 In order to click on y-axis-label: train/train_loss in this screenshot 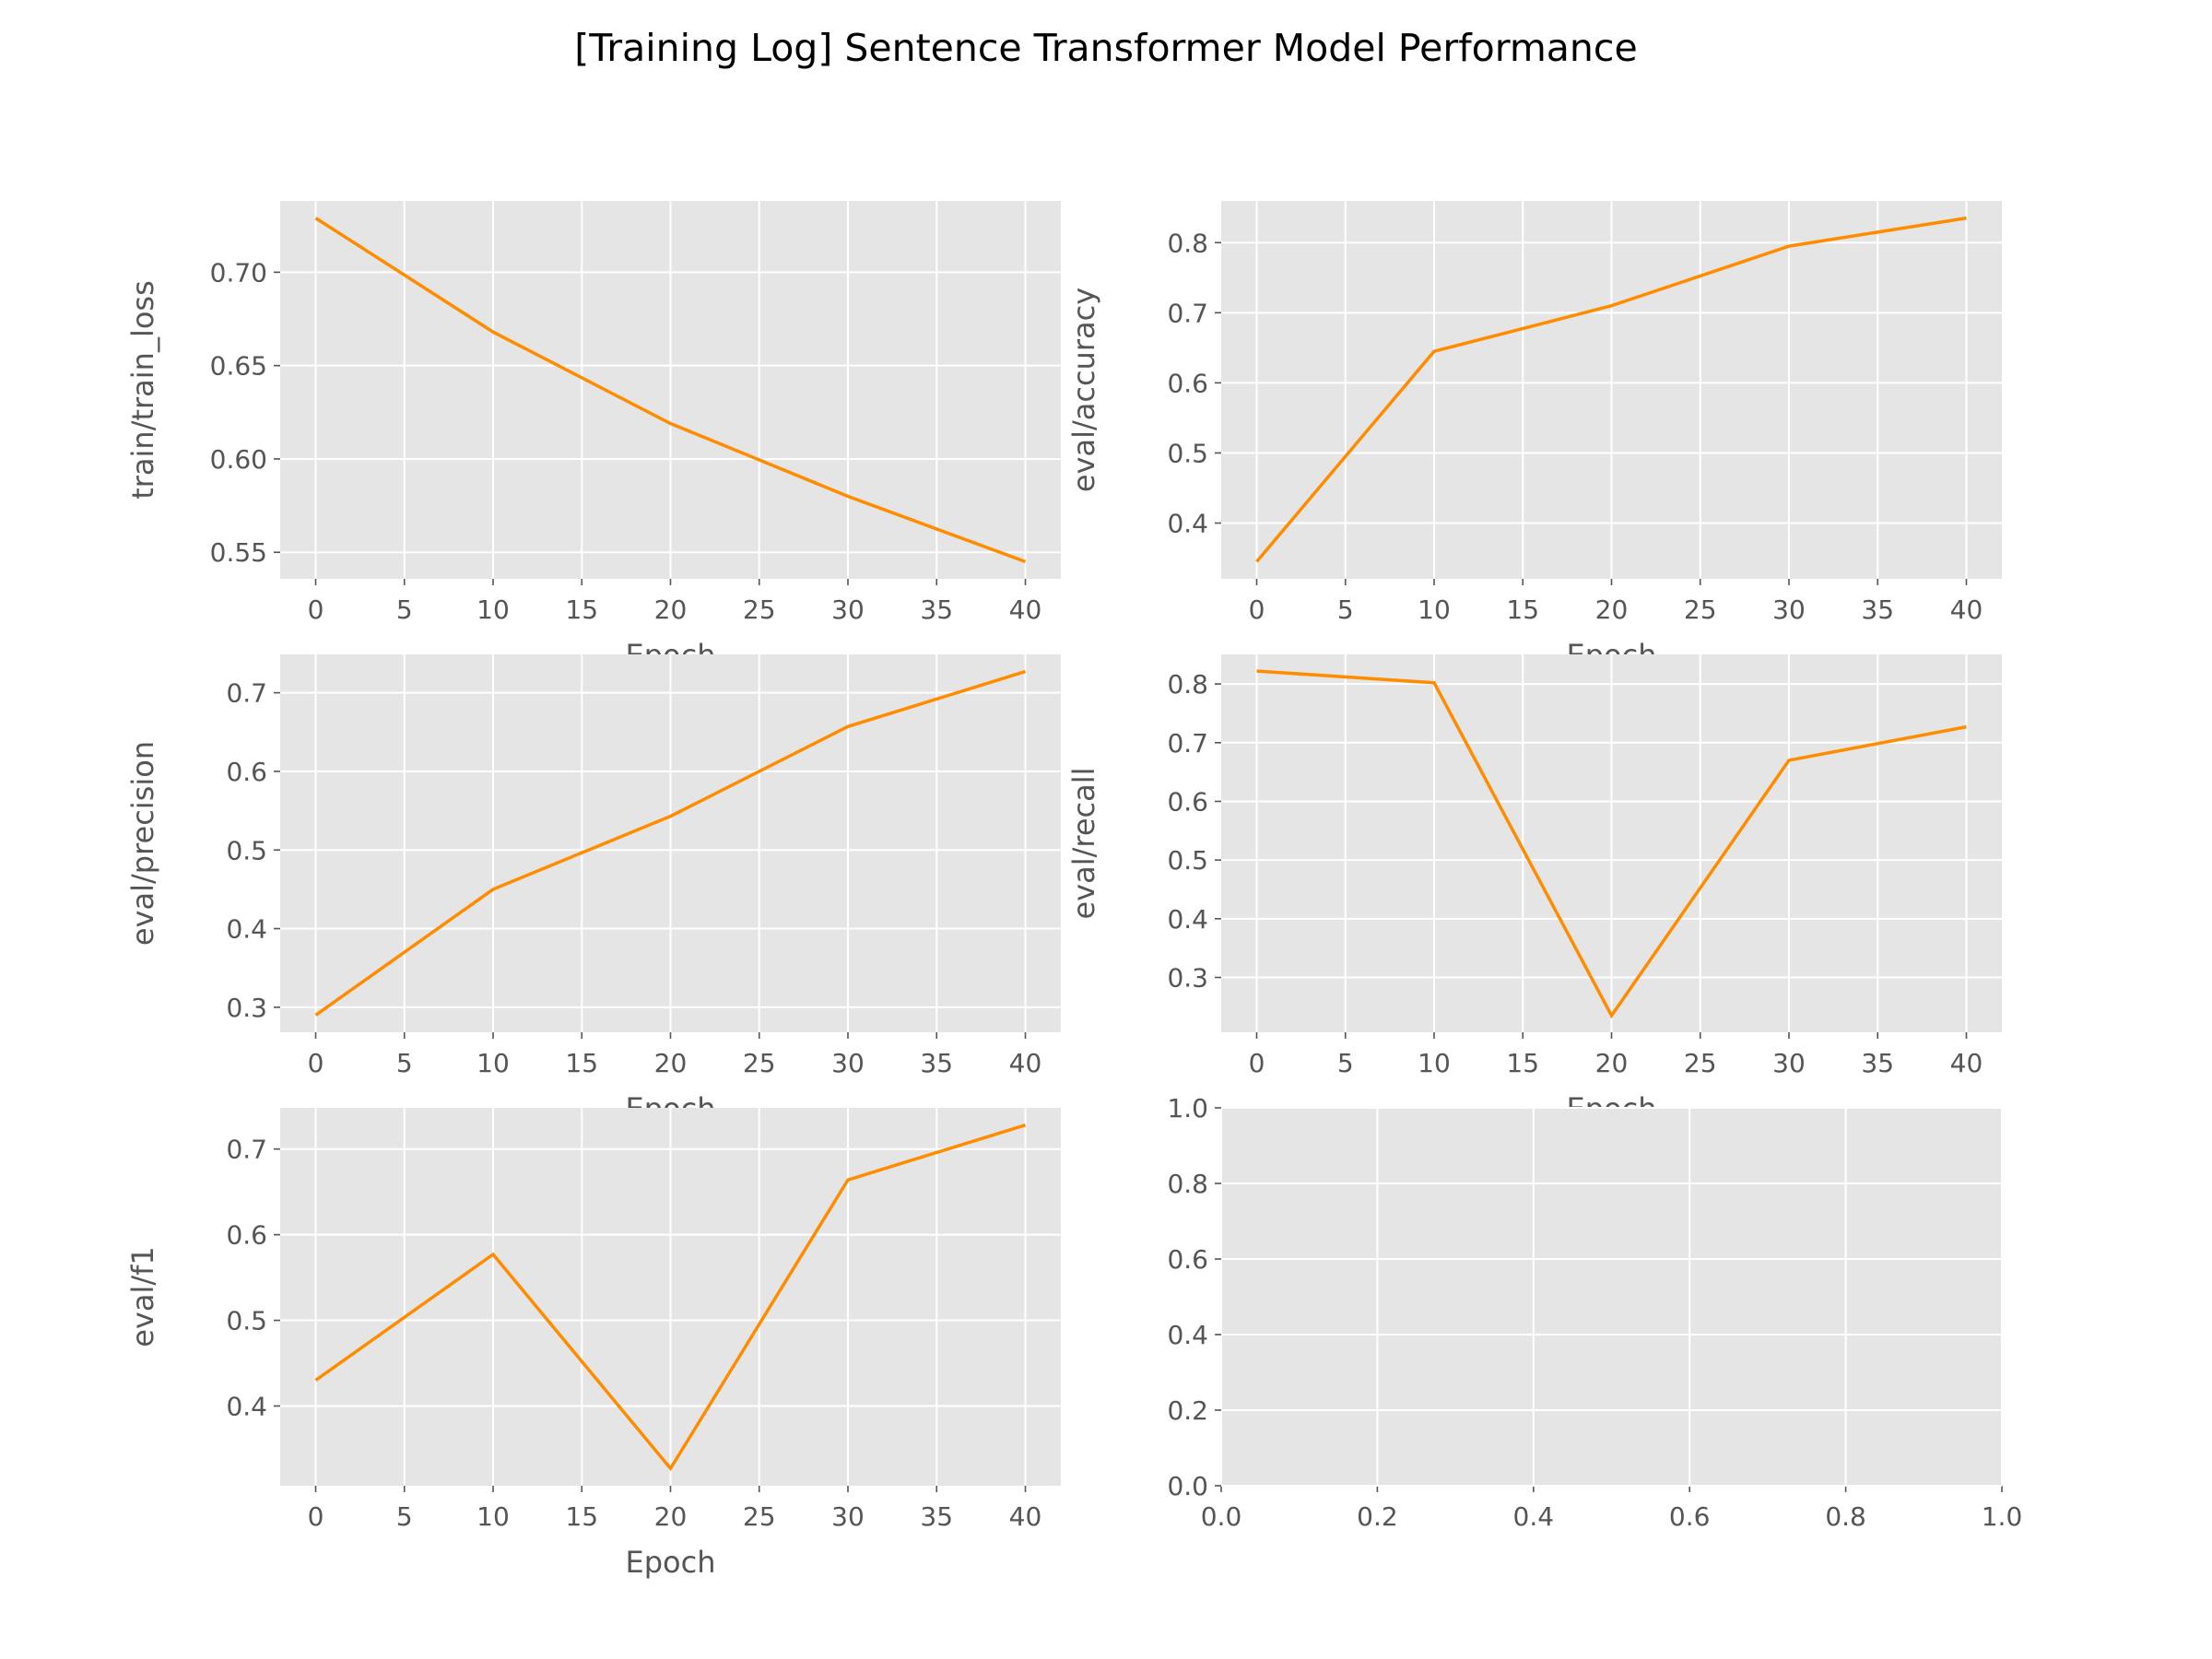, I will do `click(142, 390)`.